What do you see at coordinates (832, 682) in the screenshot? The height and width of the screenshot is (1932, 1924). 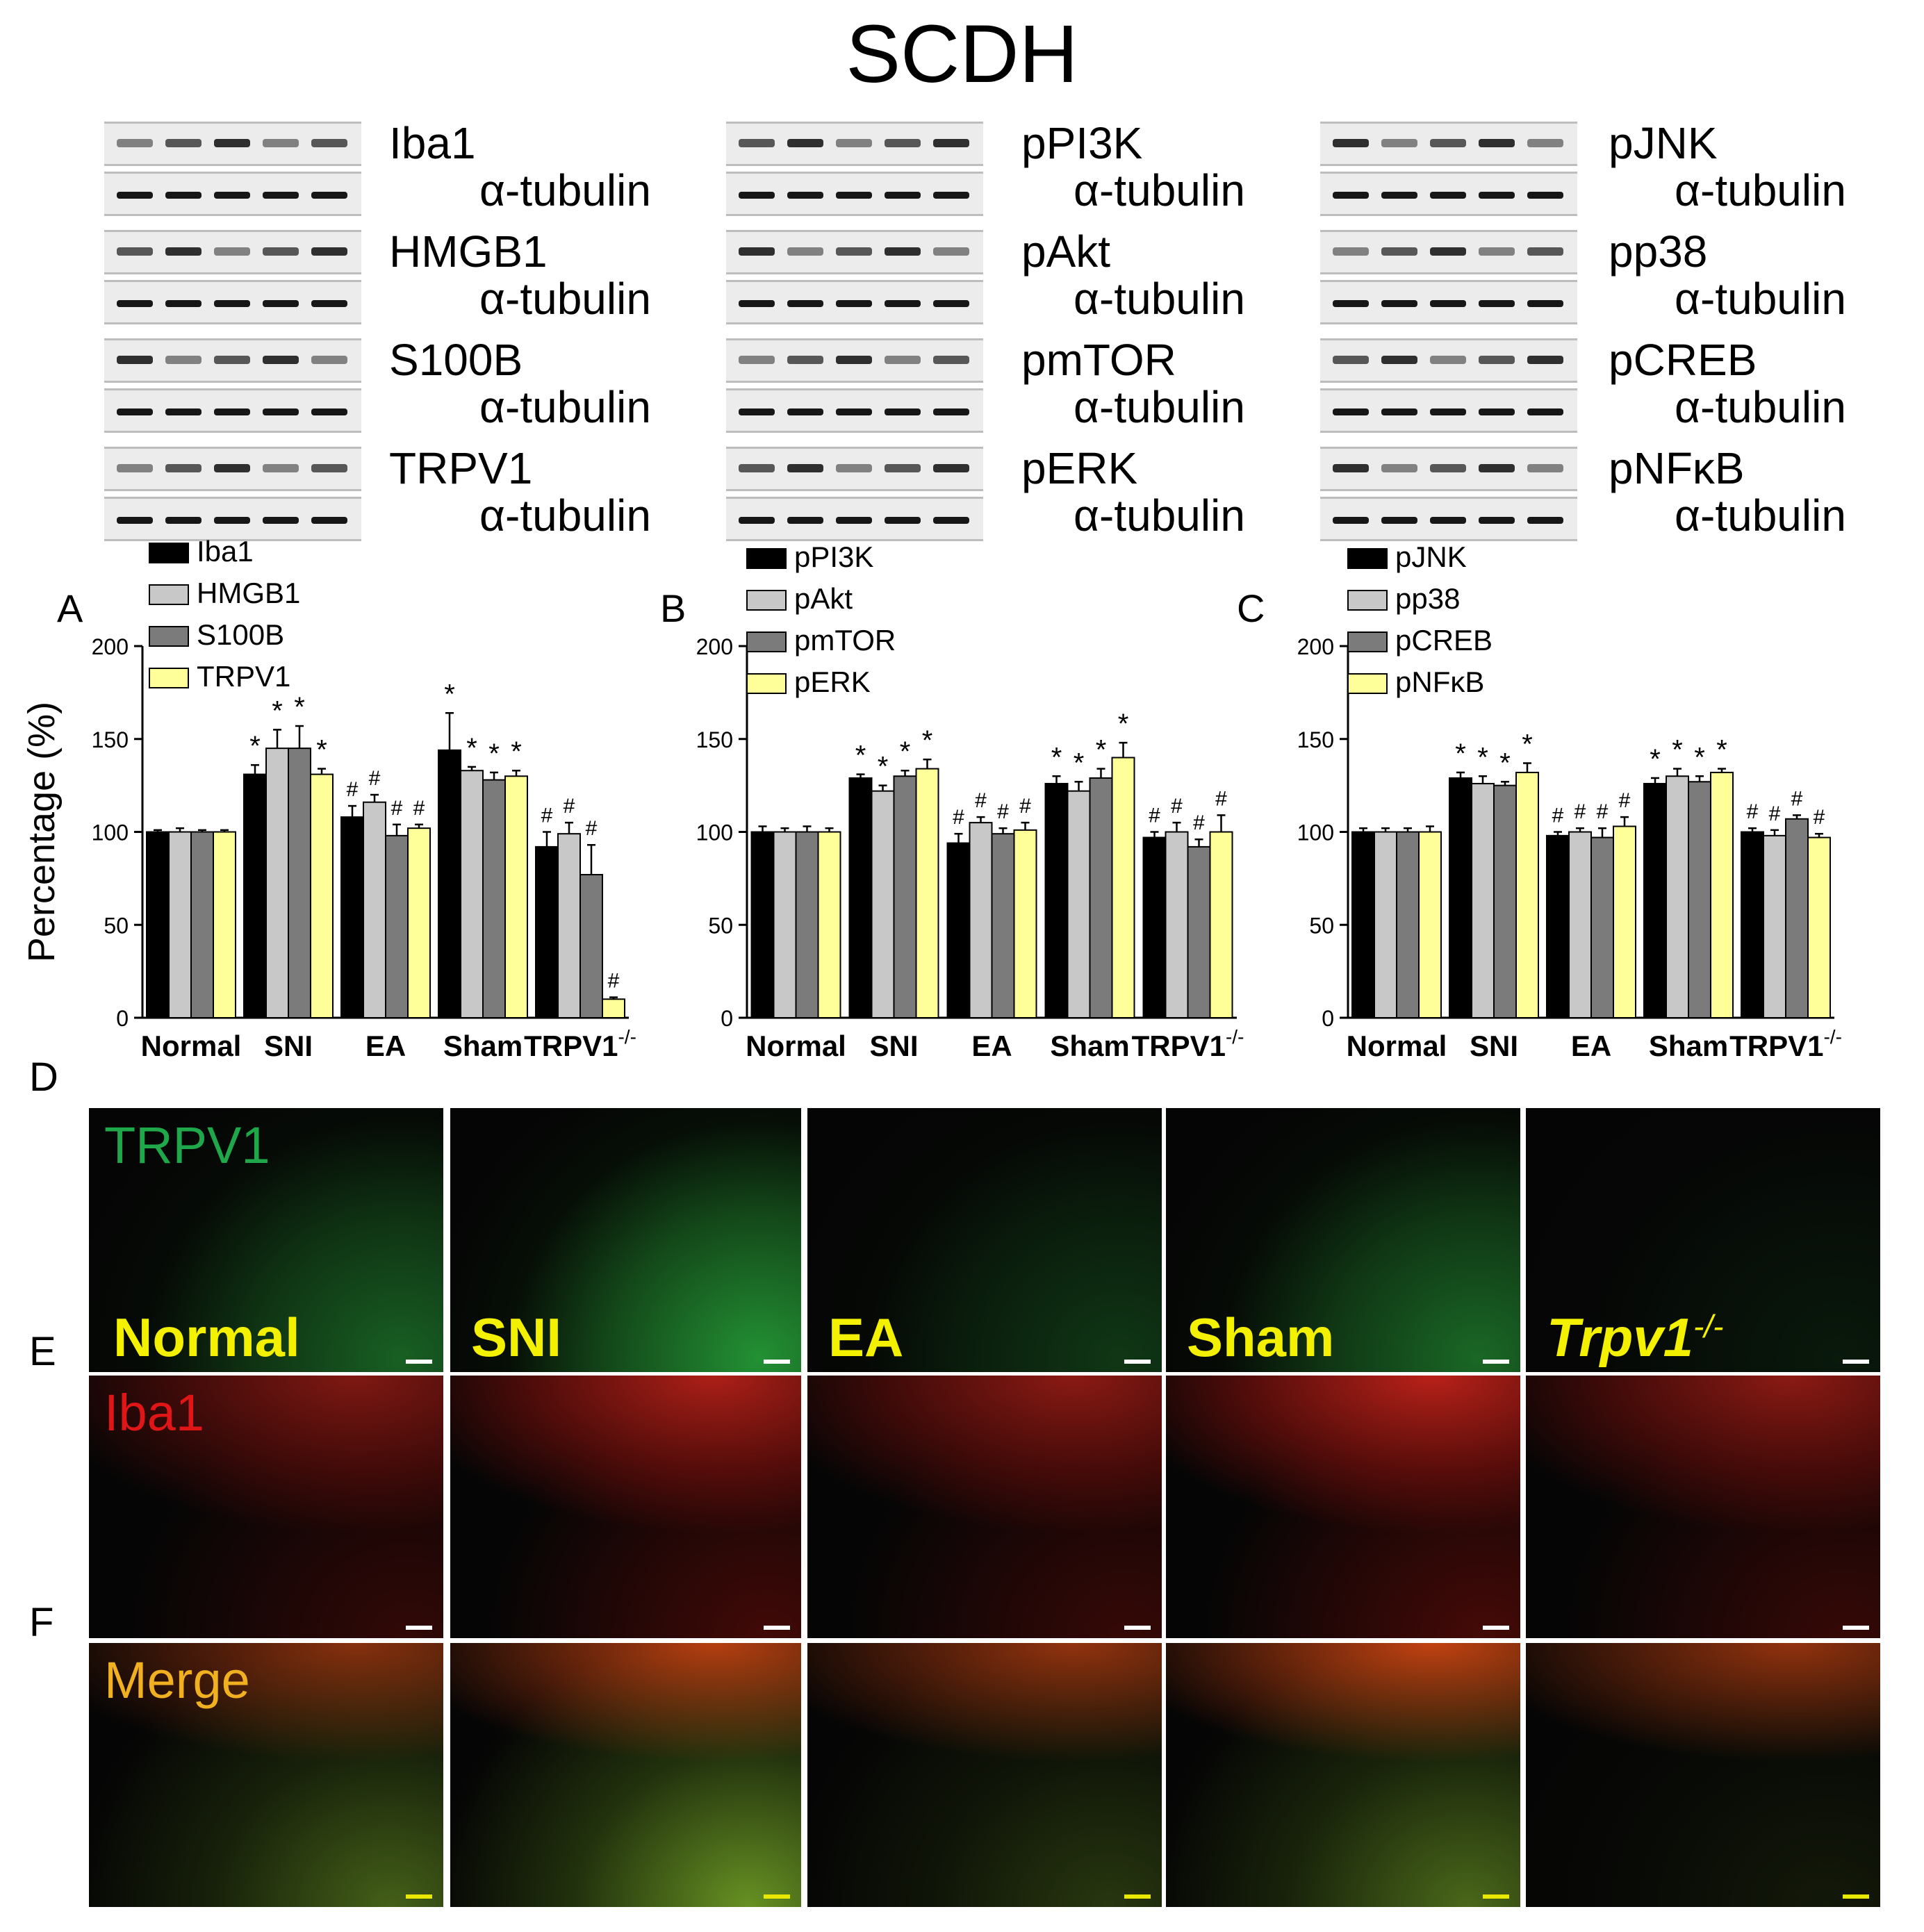 I see `legend-label: pERK` at bounding box center [832, 682].